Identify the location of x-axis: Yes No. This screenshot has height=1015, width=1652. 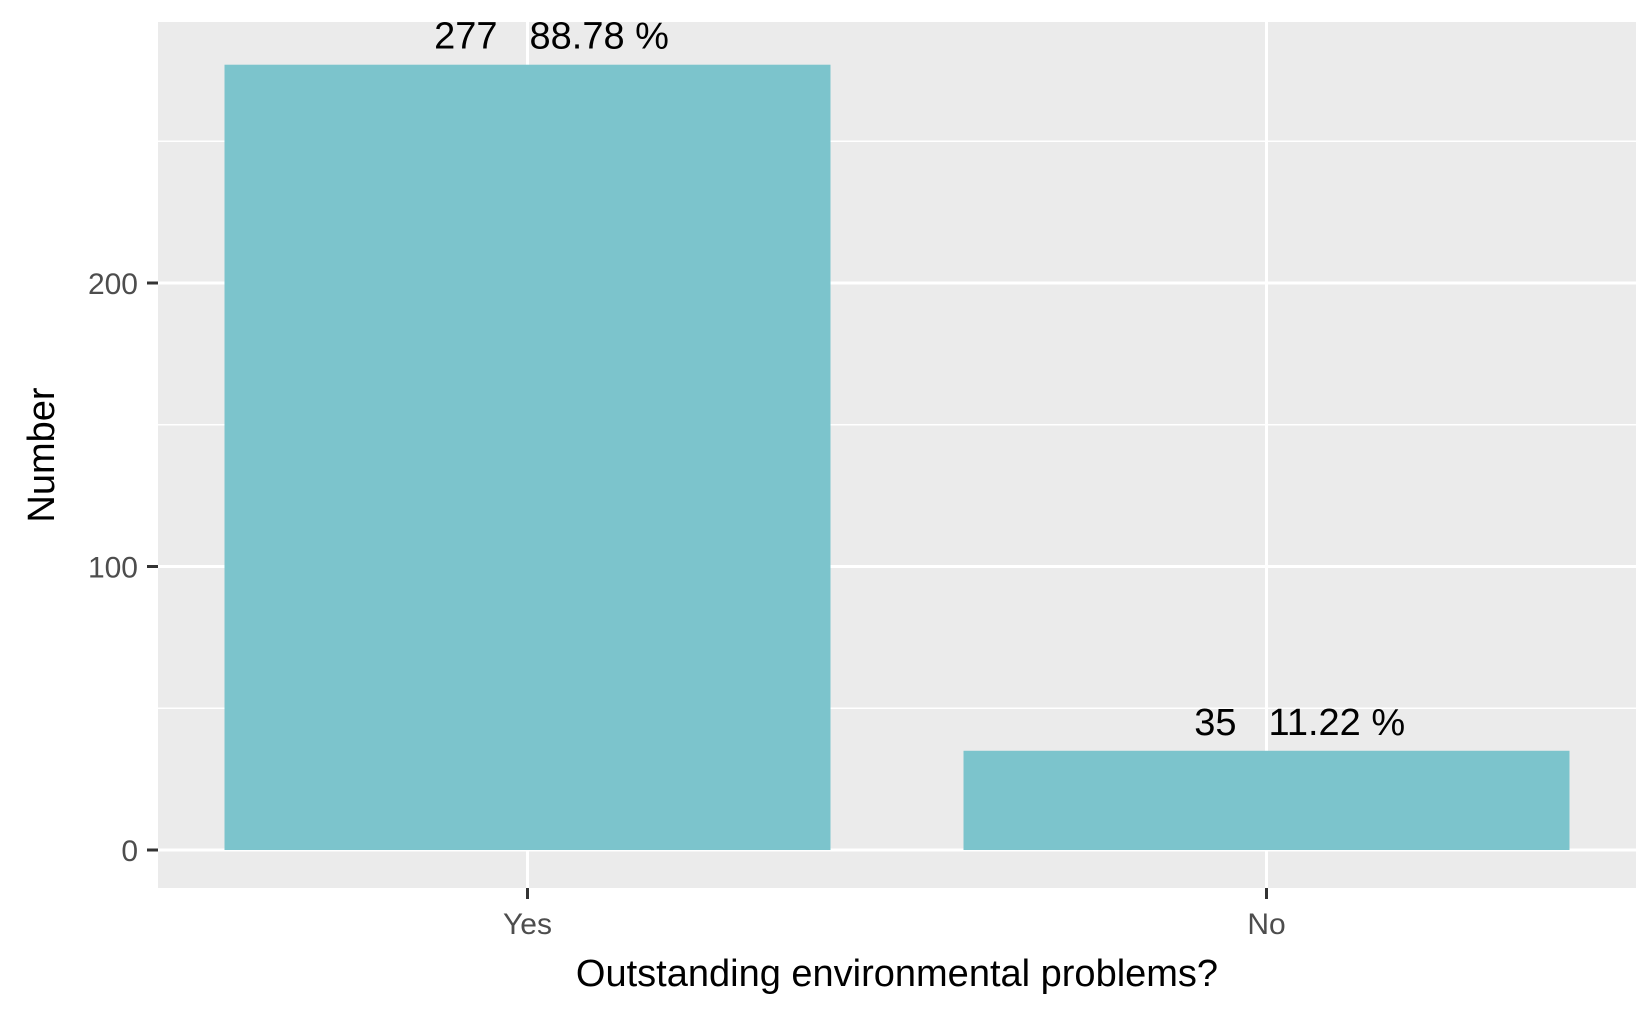
(894, 914).